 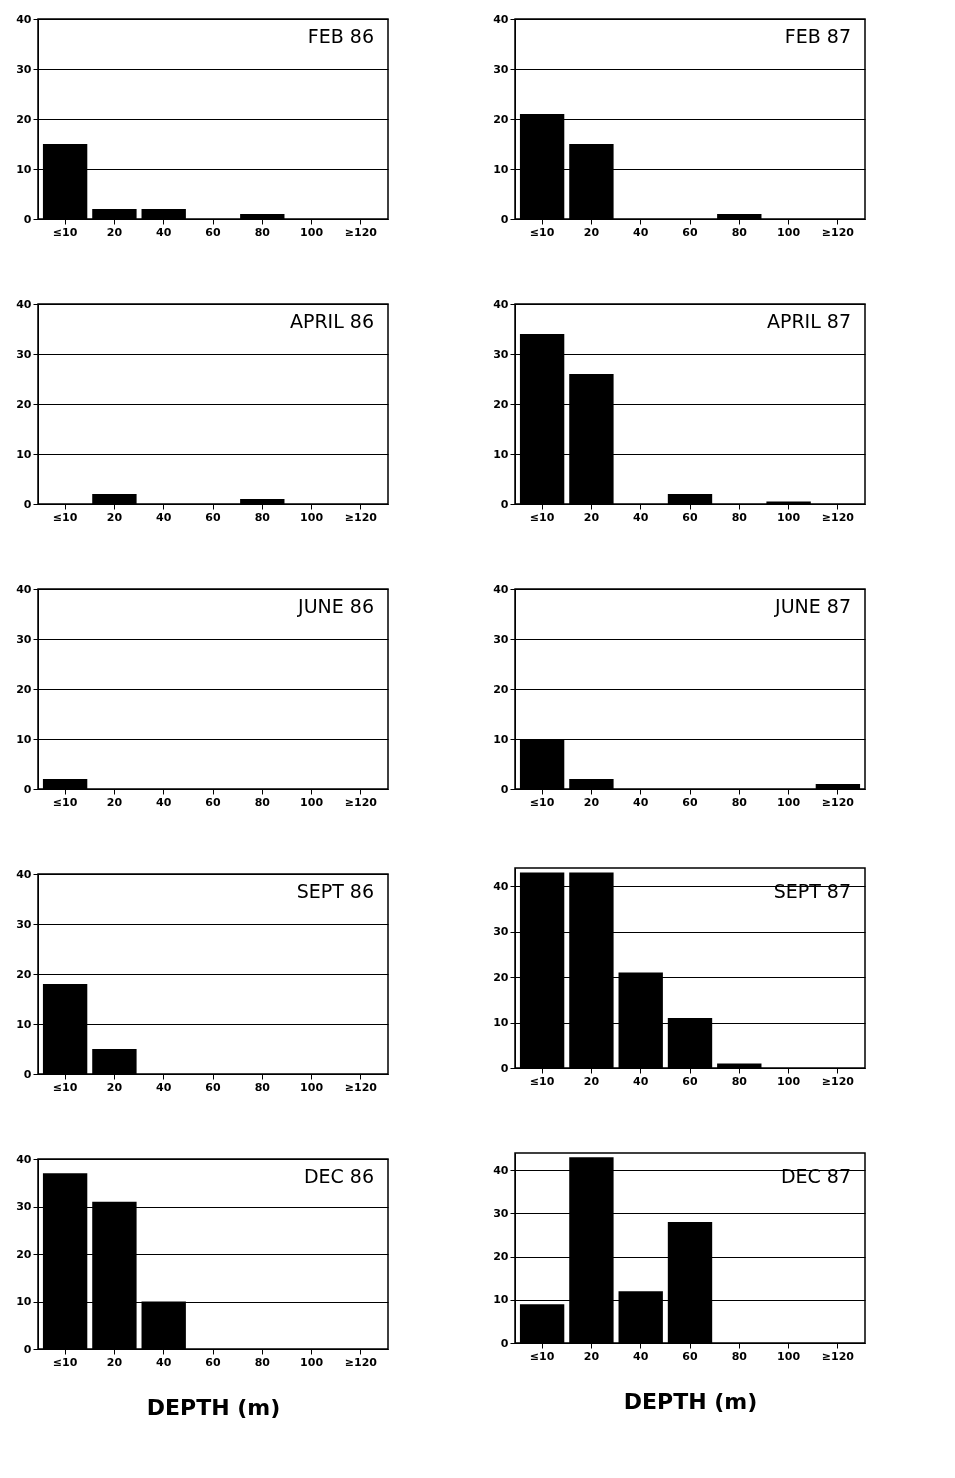 I want to click on chart-title: APRIL 86, so click(x=331, y=321).